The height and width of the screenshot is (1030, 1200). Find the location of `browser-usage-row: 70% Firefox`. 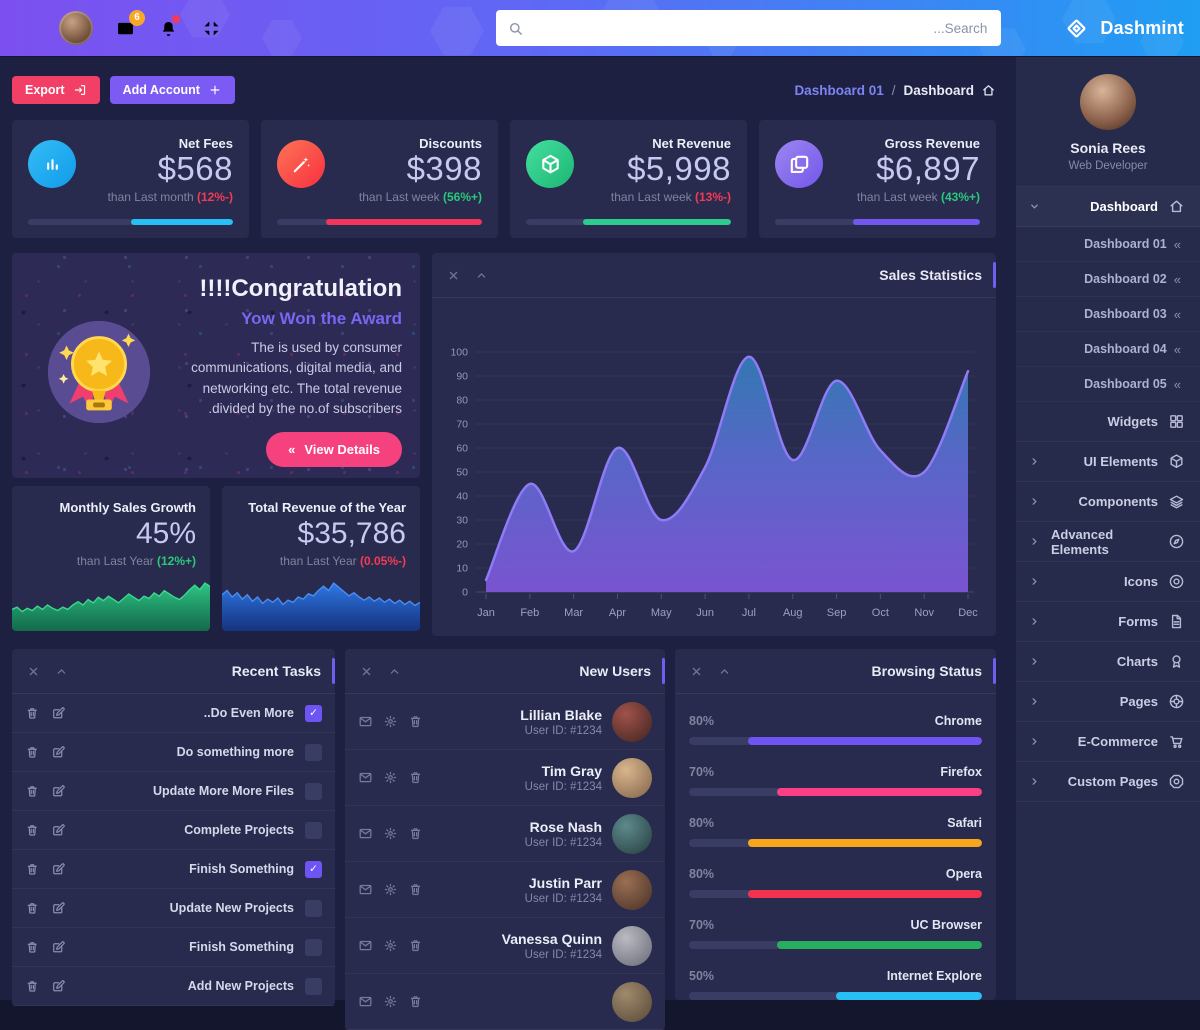

browser-usage-row: 70% Firefox is located at coordinates (835, 770).